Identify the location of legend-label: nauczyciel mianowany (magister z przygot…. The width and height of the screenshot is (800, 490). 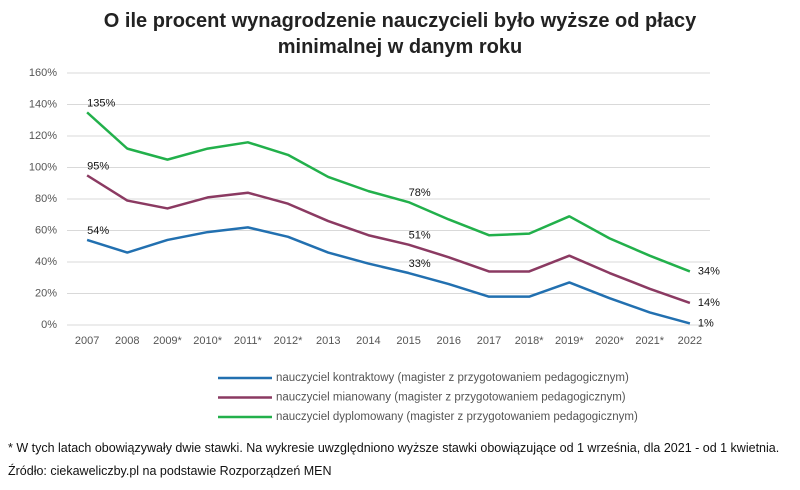
(451, 398).